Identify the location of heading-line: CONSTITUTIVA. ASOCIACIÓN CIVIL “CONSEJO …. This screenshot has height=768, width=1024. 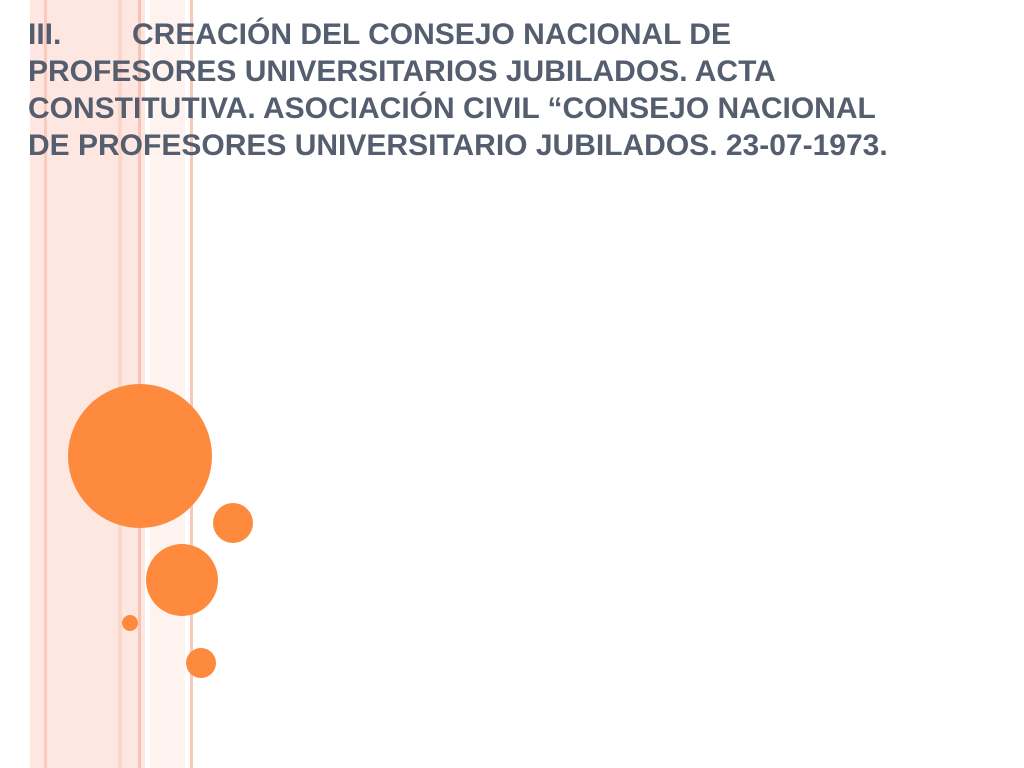
(523, 108).